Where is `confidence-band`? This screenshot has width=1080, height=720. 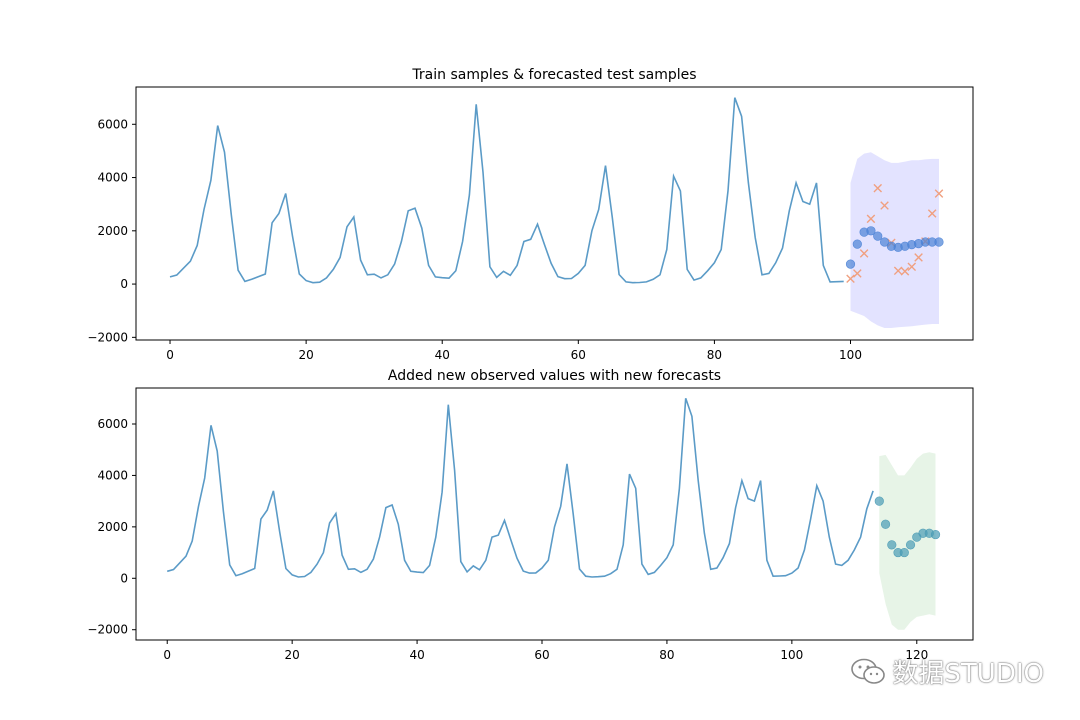 confidence-band is located at coordinates (907, 541).